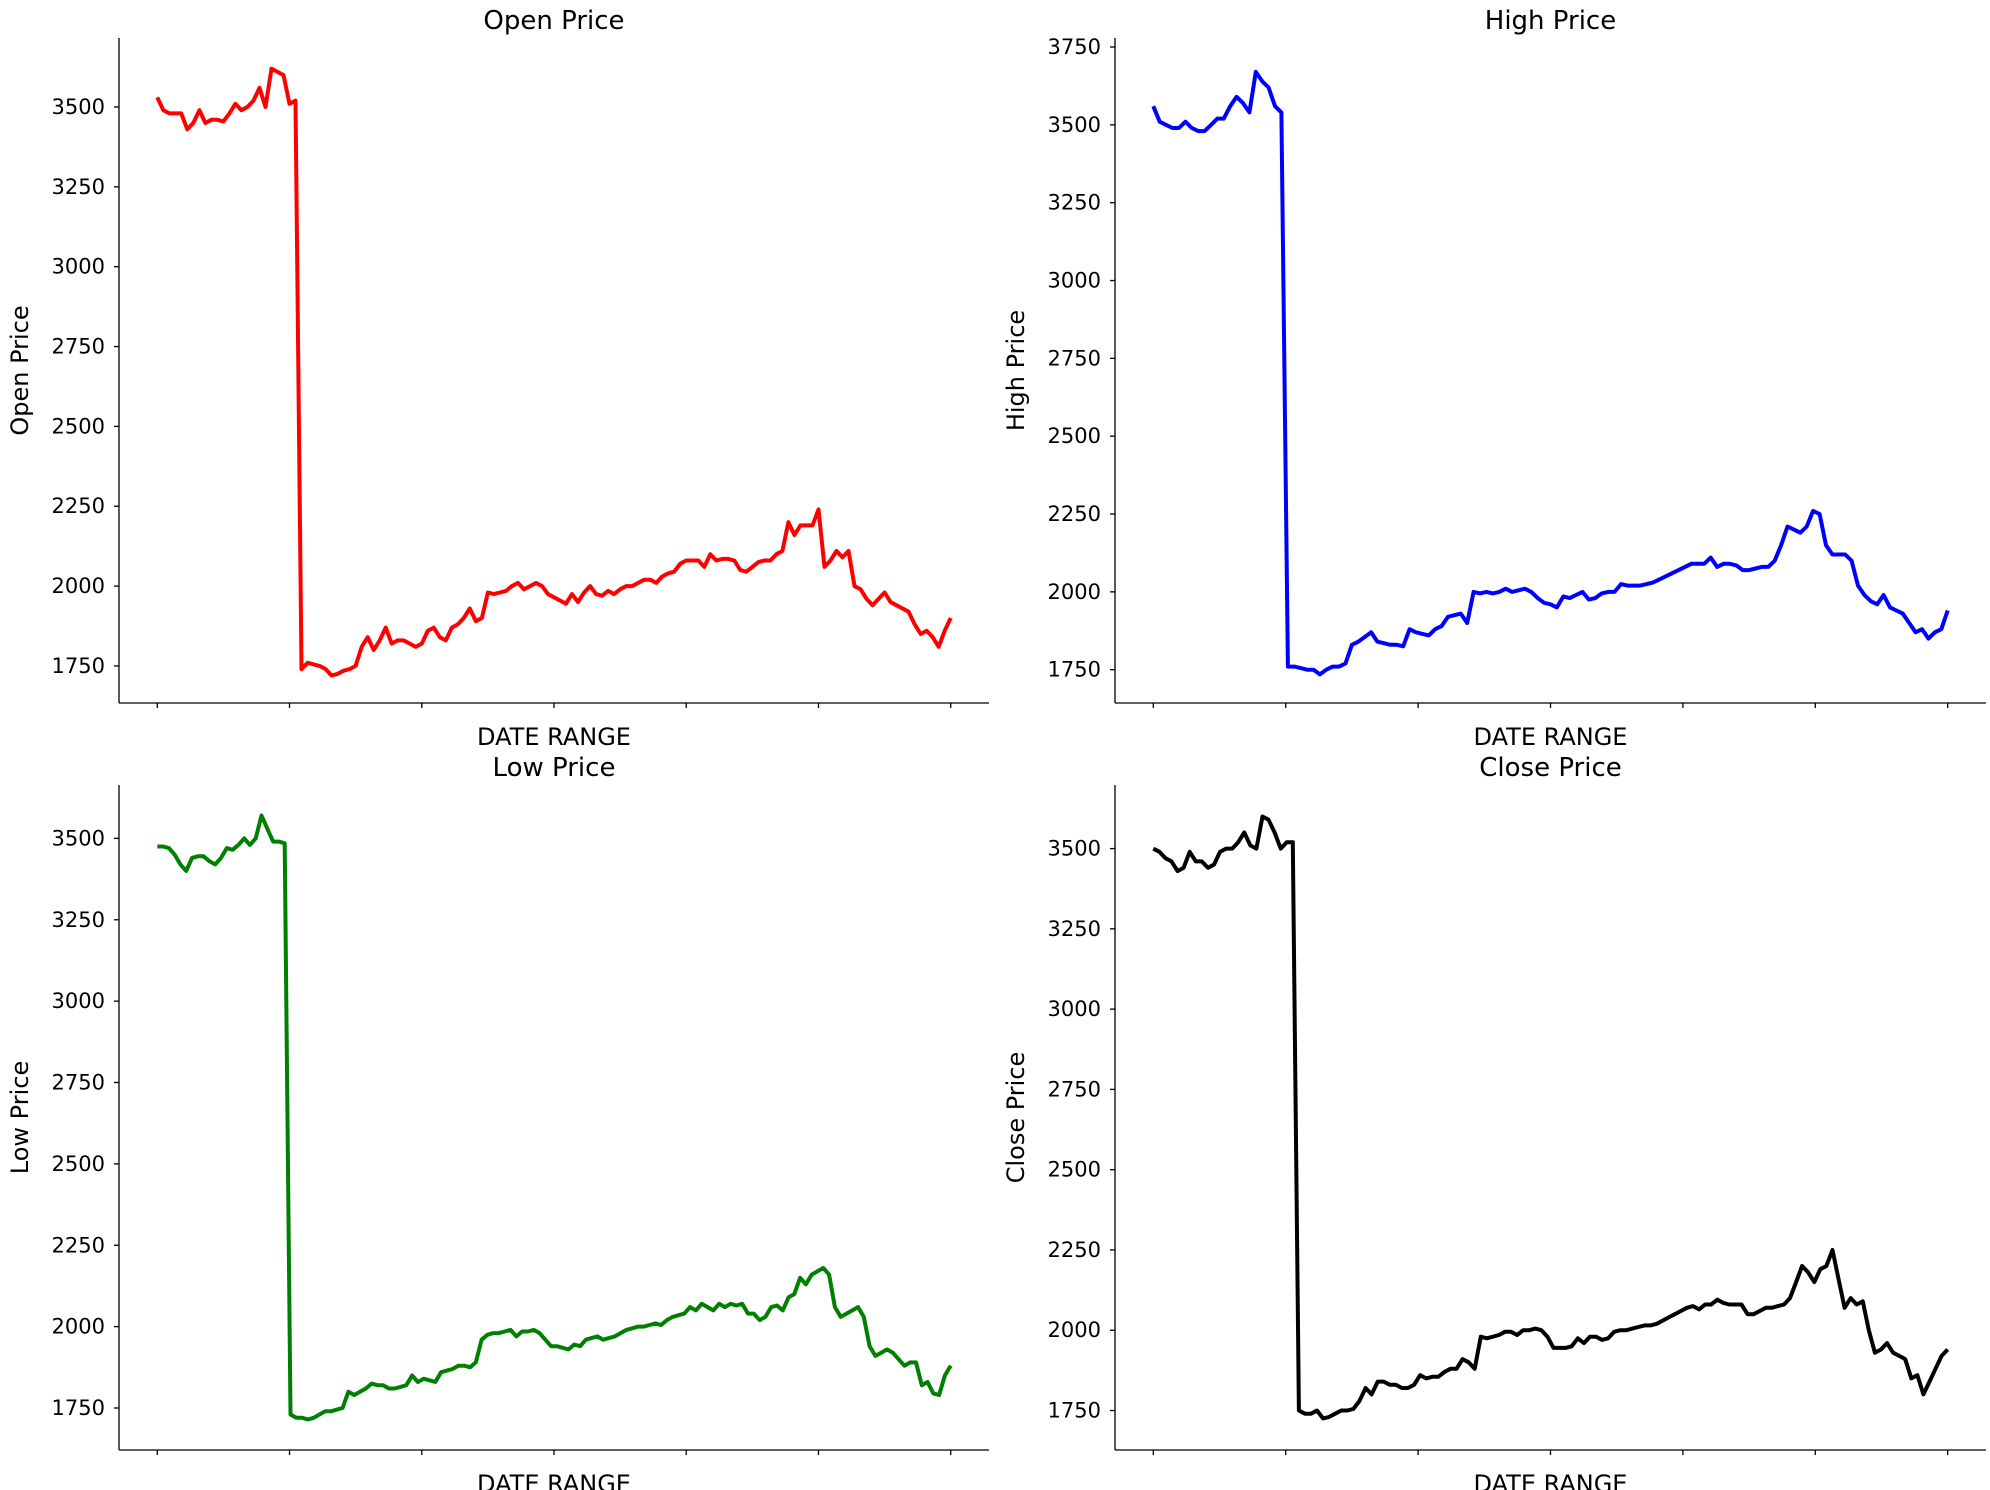 Image resolution: width=1990 pixels, height=1490 pixels. What do you see at coordinates (20, 370) in the screenshot?
I see `y-axis-label: Open Price` at bounding box center [20, 370].